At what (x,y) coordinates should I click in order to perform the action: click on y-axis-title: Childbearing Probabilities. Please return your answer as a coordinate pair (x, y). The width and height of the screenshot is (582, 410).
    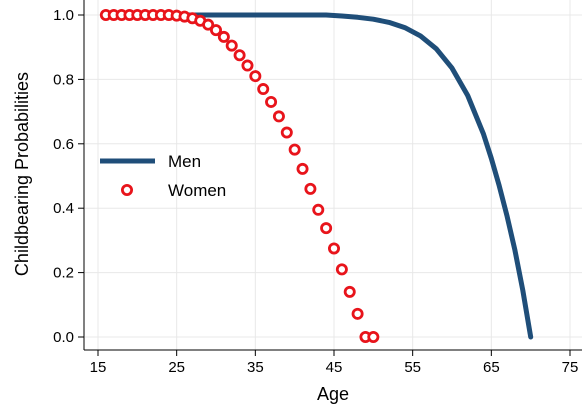
    Looking at the image, I should click on (22, 174).